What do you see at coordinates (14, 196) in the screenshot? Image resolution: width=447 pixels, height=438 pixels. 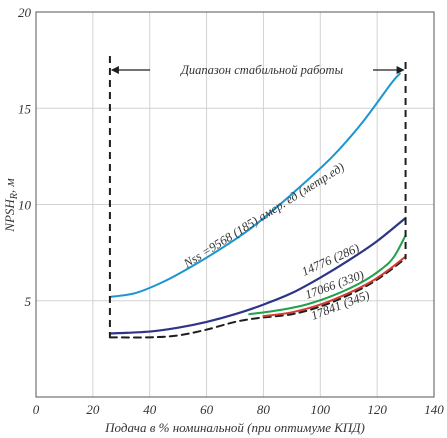 I see `y-axis-label-sub: R` at bounding box center [14, 196].